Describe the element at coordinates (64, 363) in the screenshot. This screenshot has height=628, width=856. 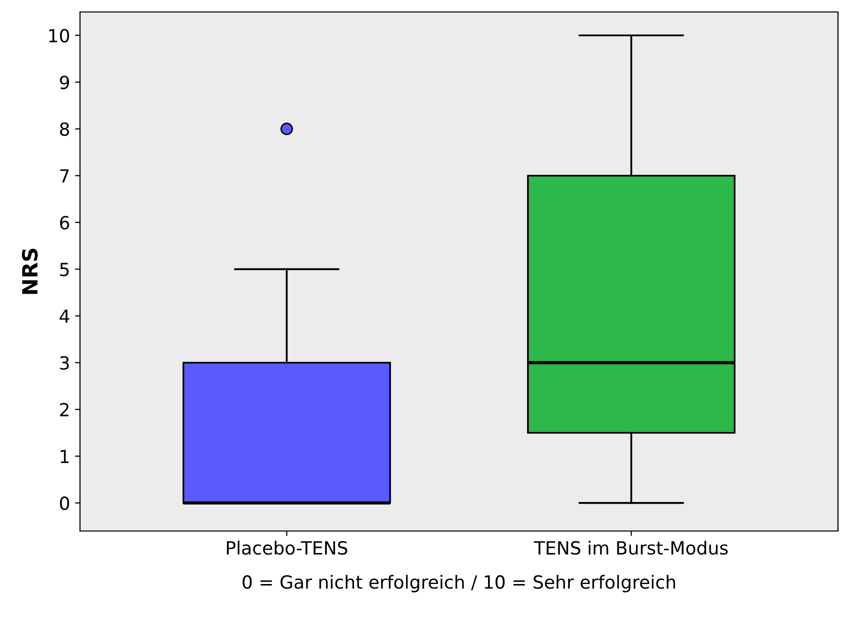
I see `y-tick-label: 3` at that location.